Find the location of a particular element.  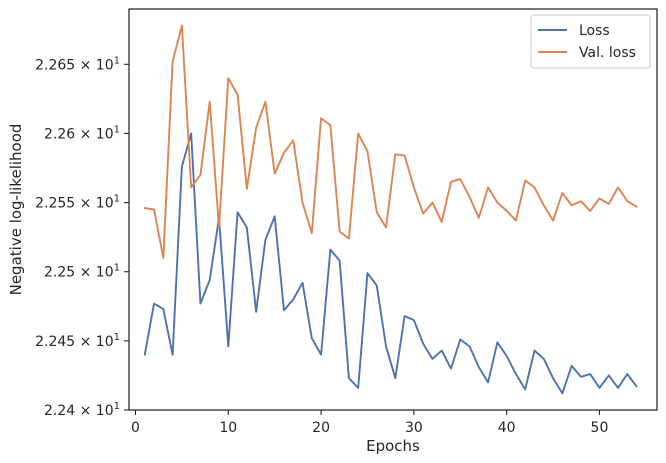

y-tick-mantissa: 2.25 × 10 is located at coordinates (79, 273).